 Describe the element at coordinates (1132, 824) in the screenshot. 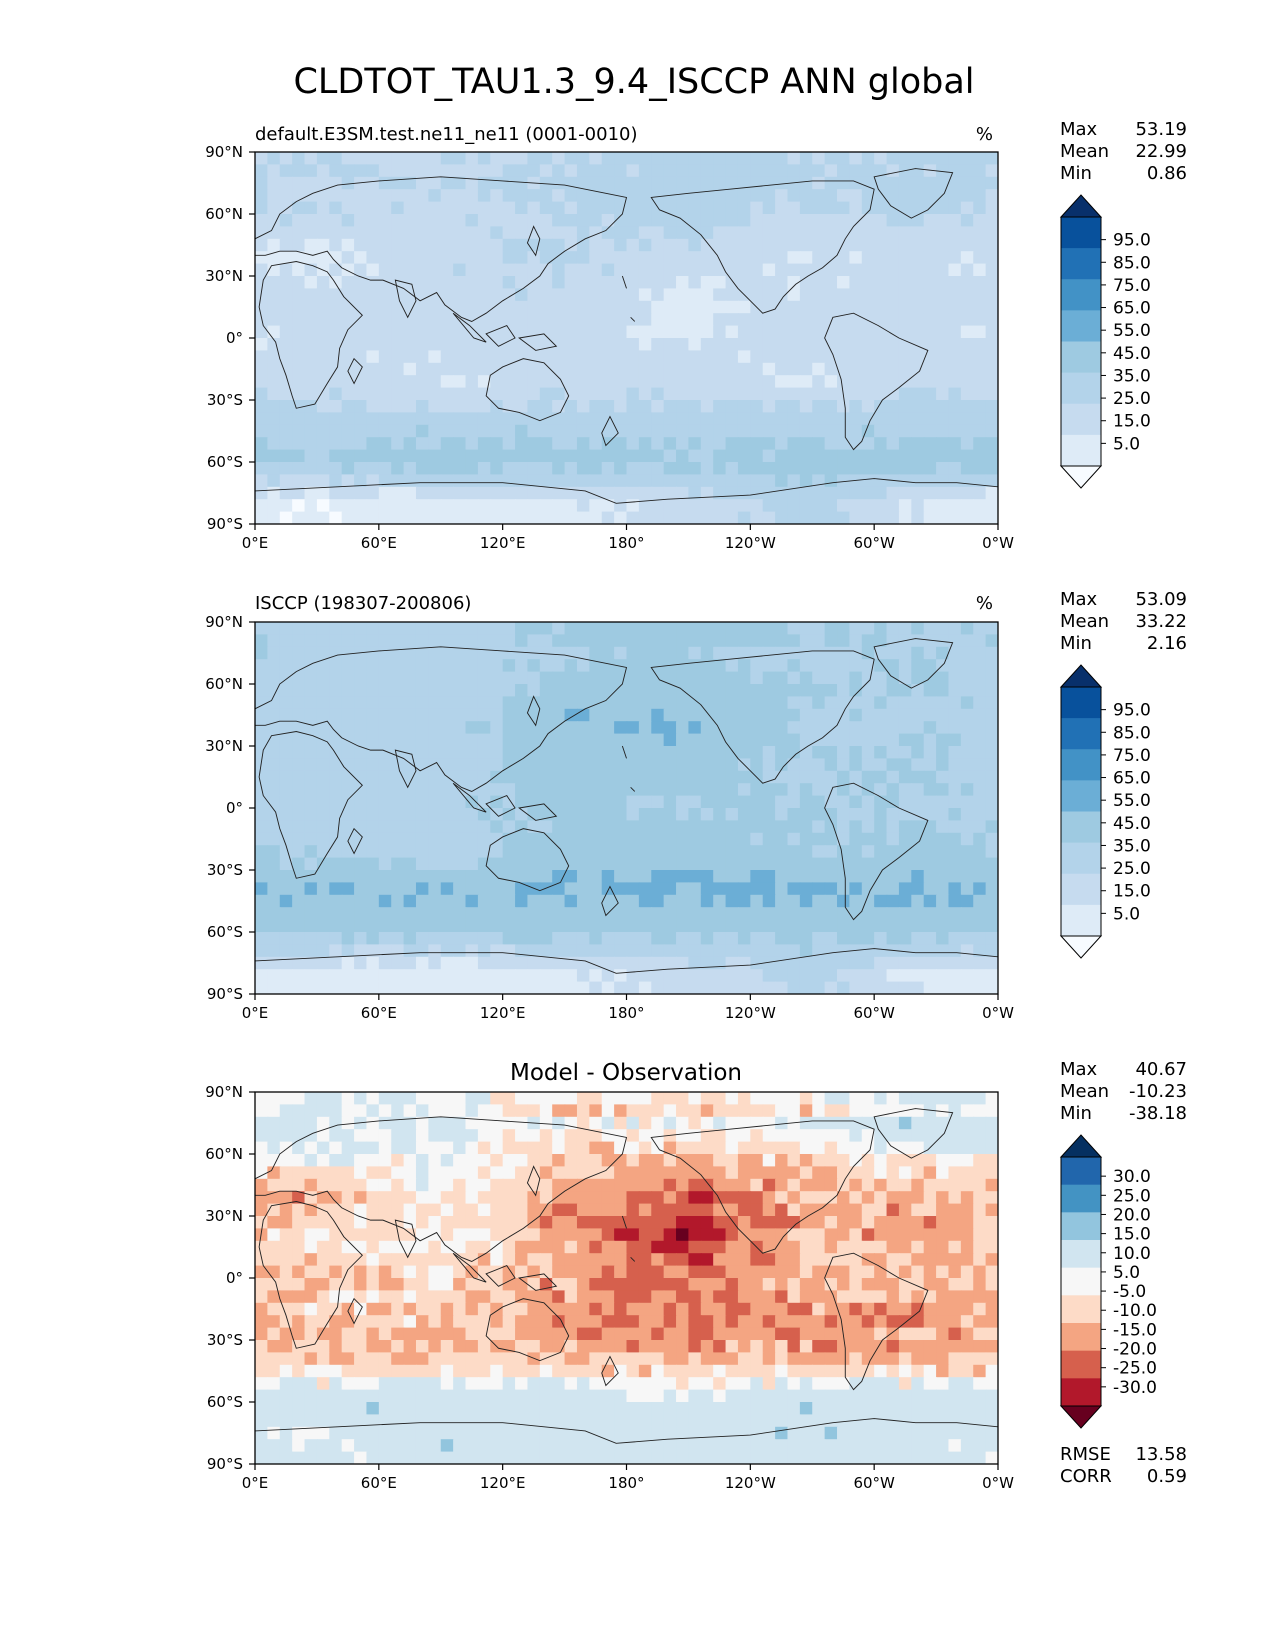

I see `colorbar-label: 45.0` at that location.